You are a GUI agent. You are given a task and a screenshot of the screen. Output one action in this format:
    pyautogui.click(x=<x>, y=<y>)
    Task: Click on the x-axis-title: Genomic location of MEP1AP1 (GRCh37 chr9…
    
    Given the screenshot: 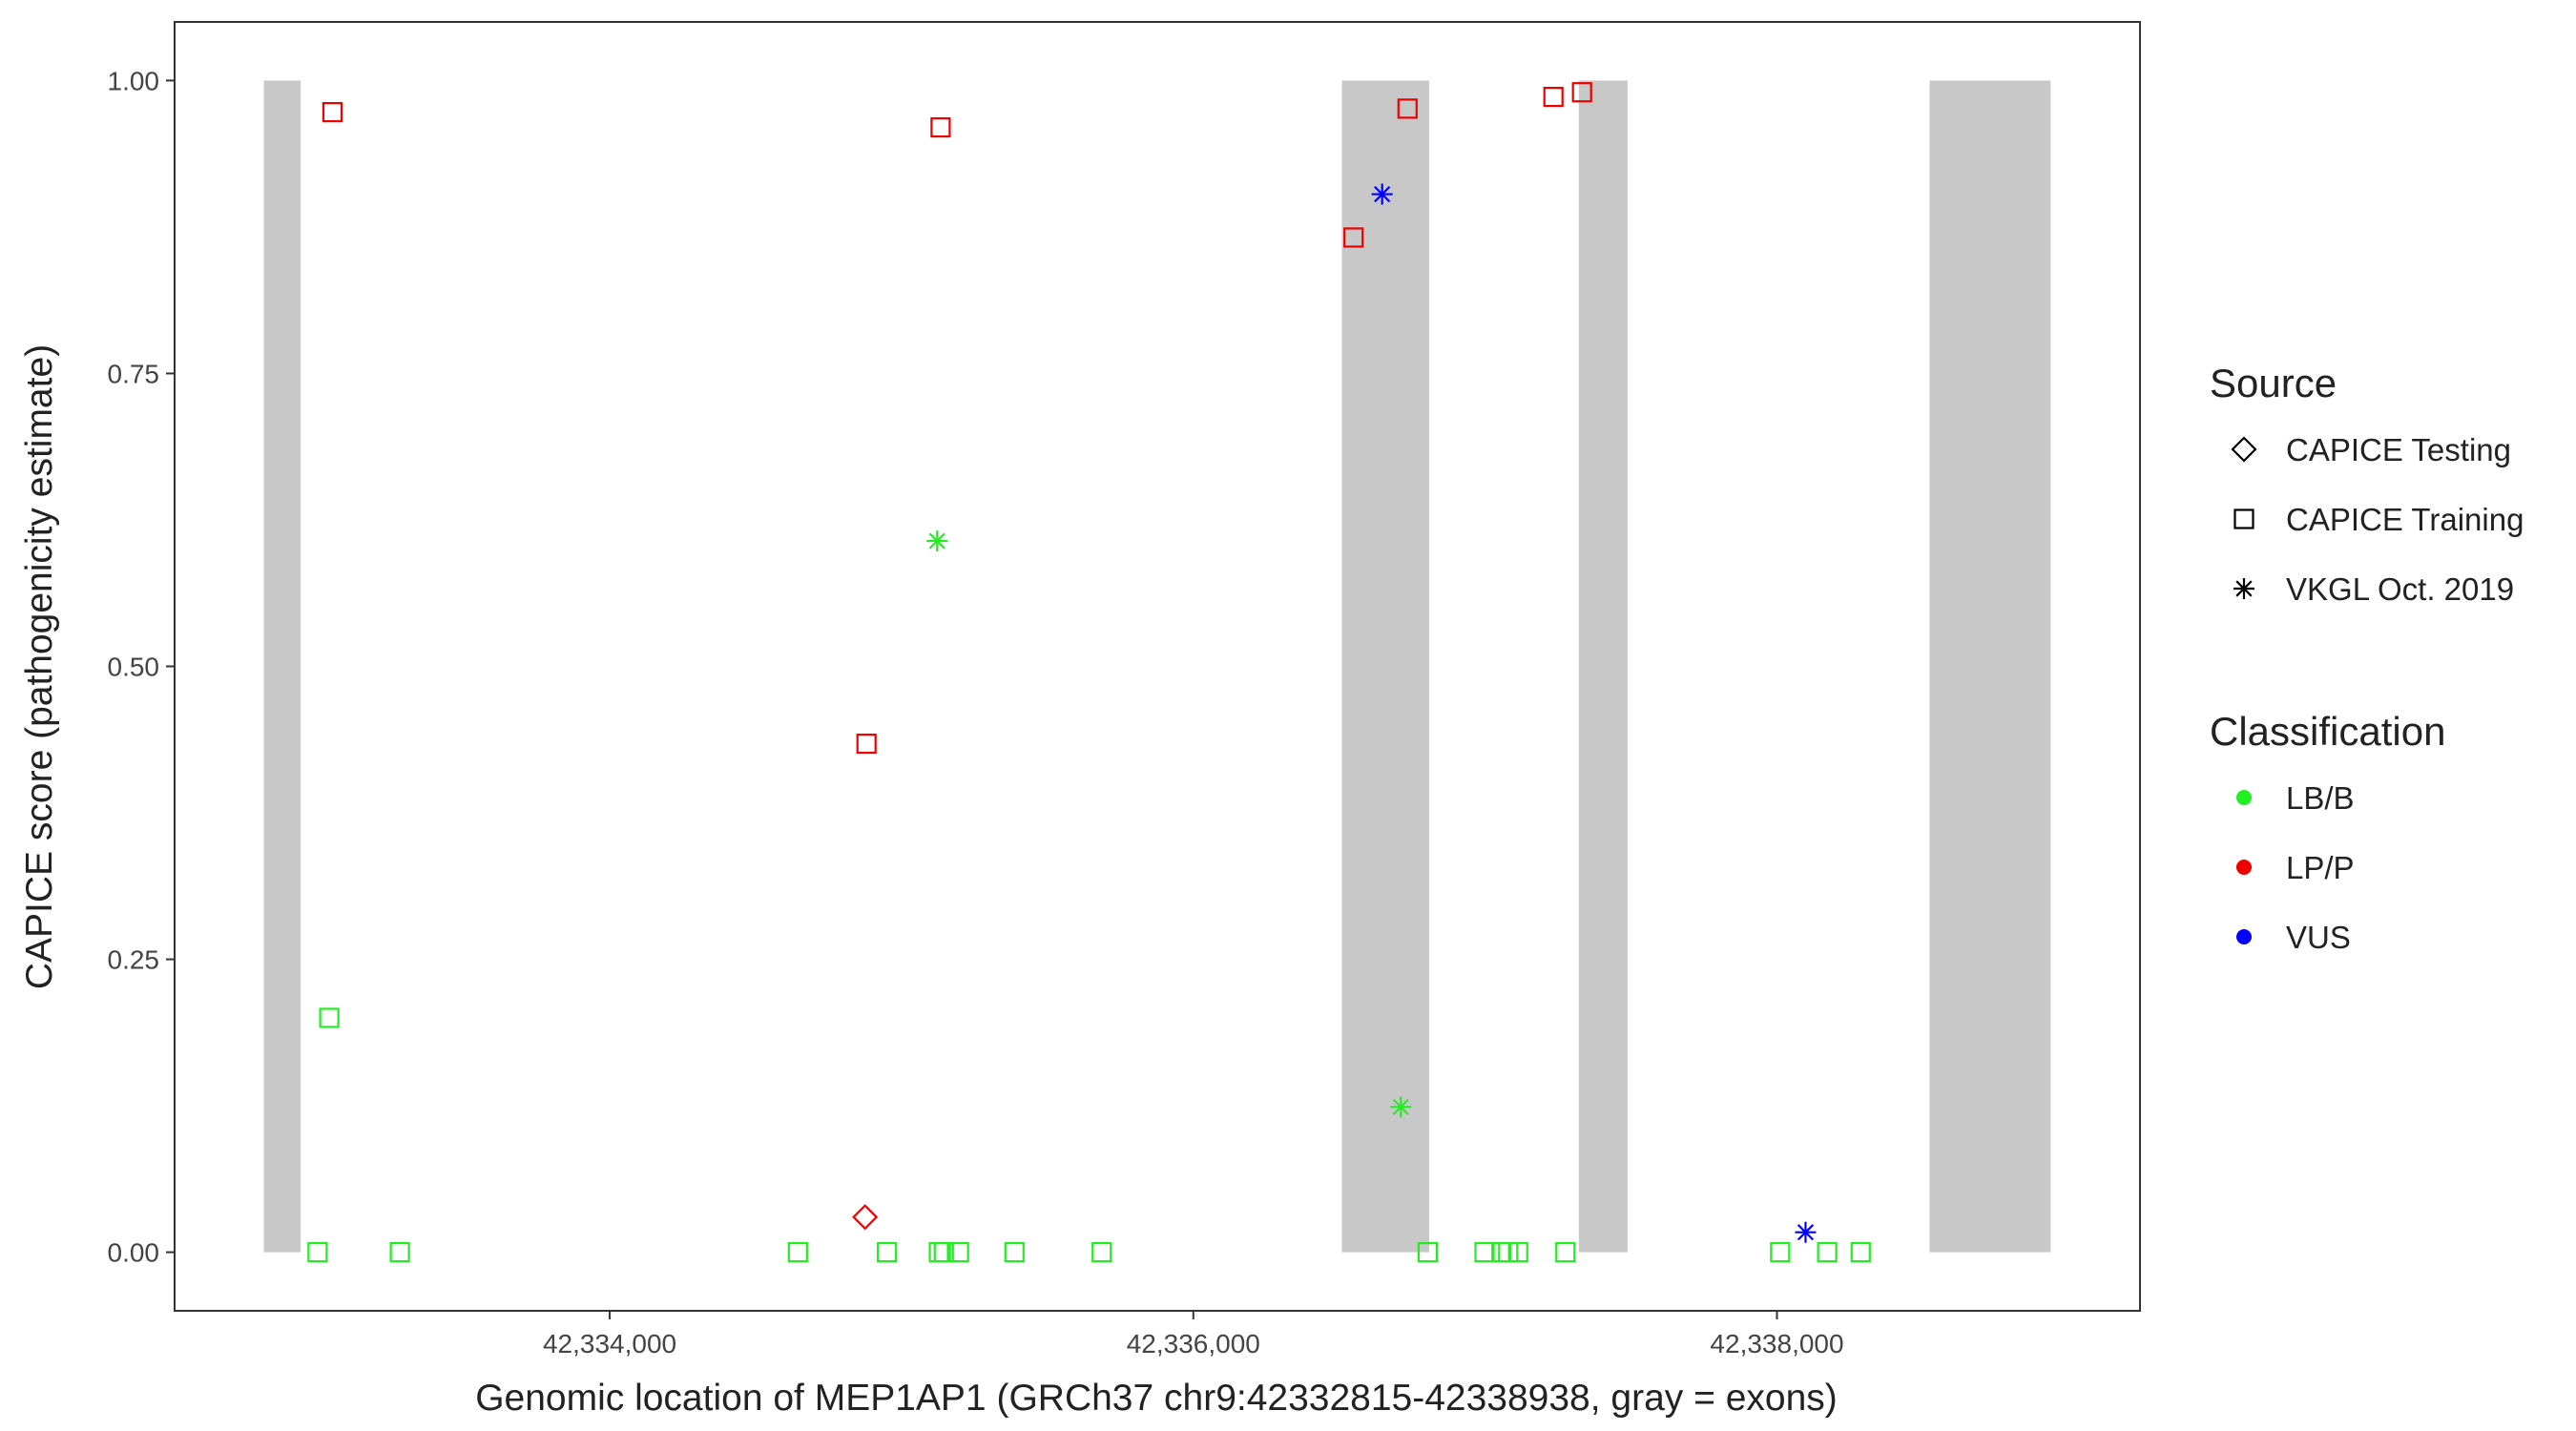 What is the action you would take?
    pyautogui.click(x=1156, y=1398)
    